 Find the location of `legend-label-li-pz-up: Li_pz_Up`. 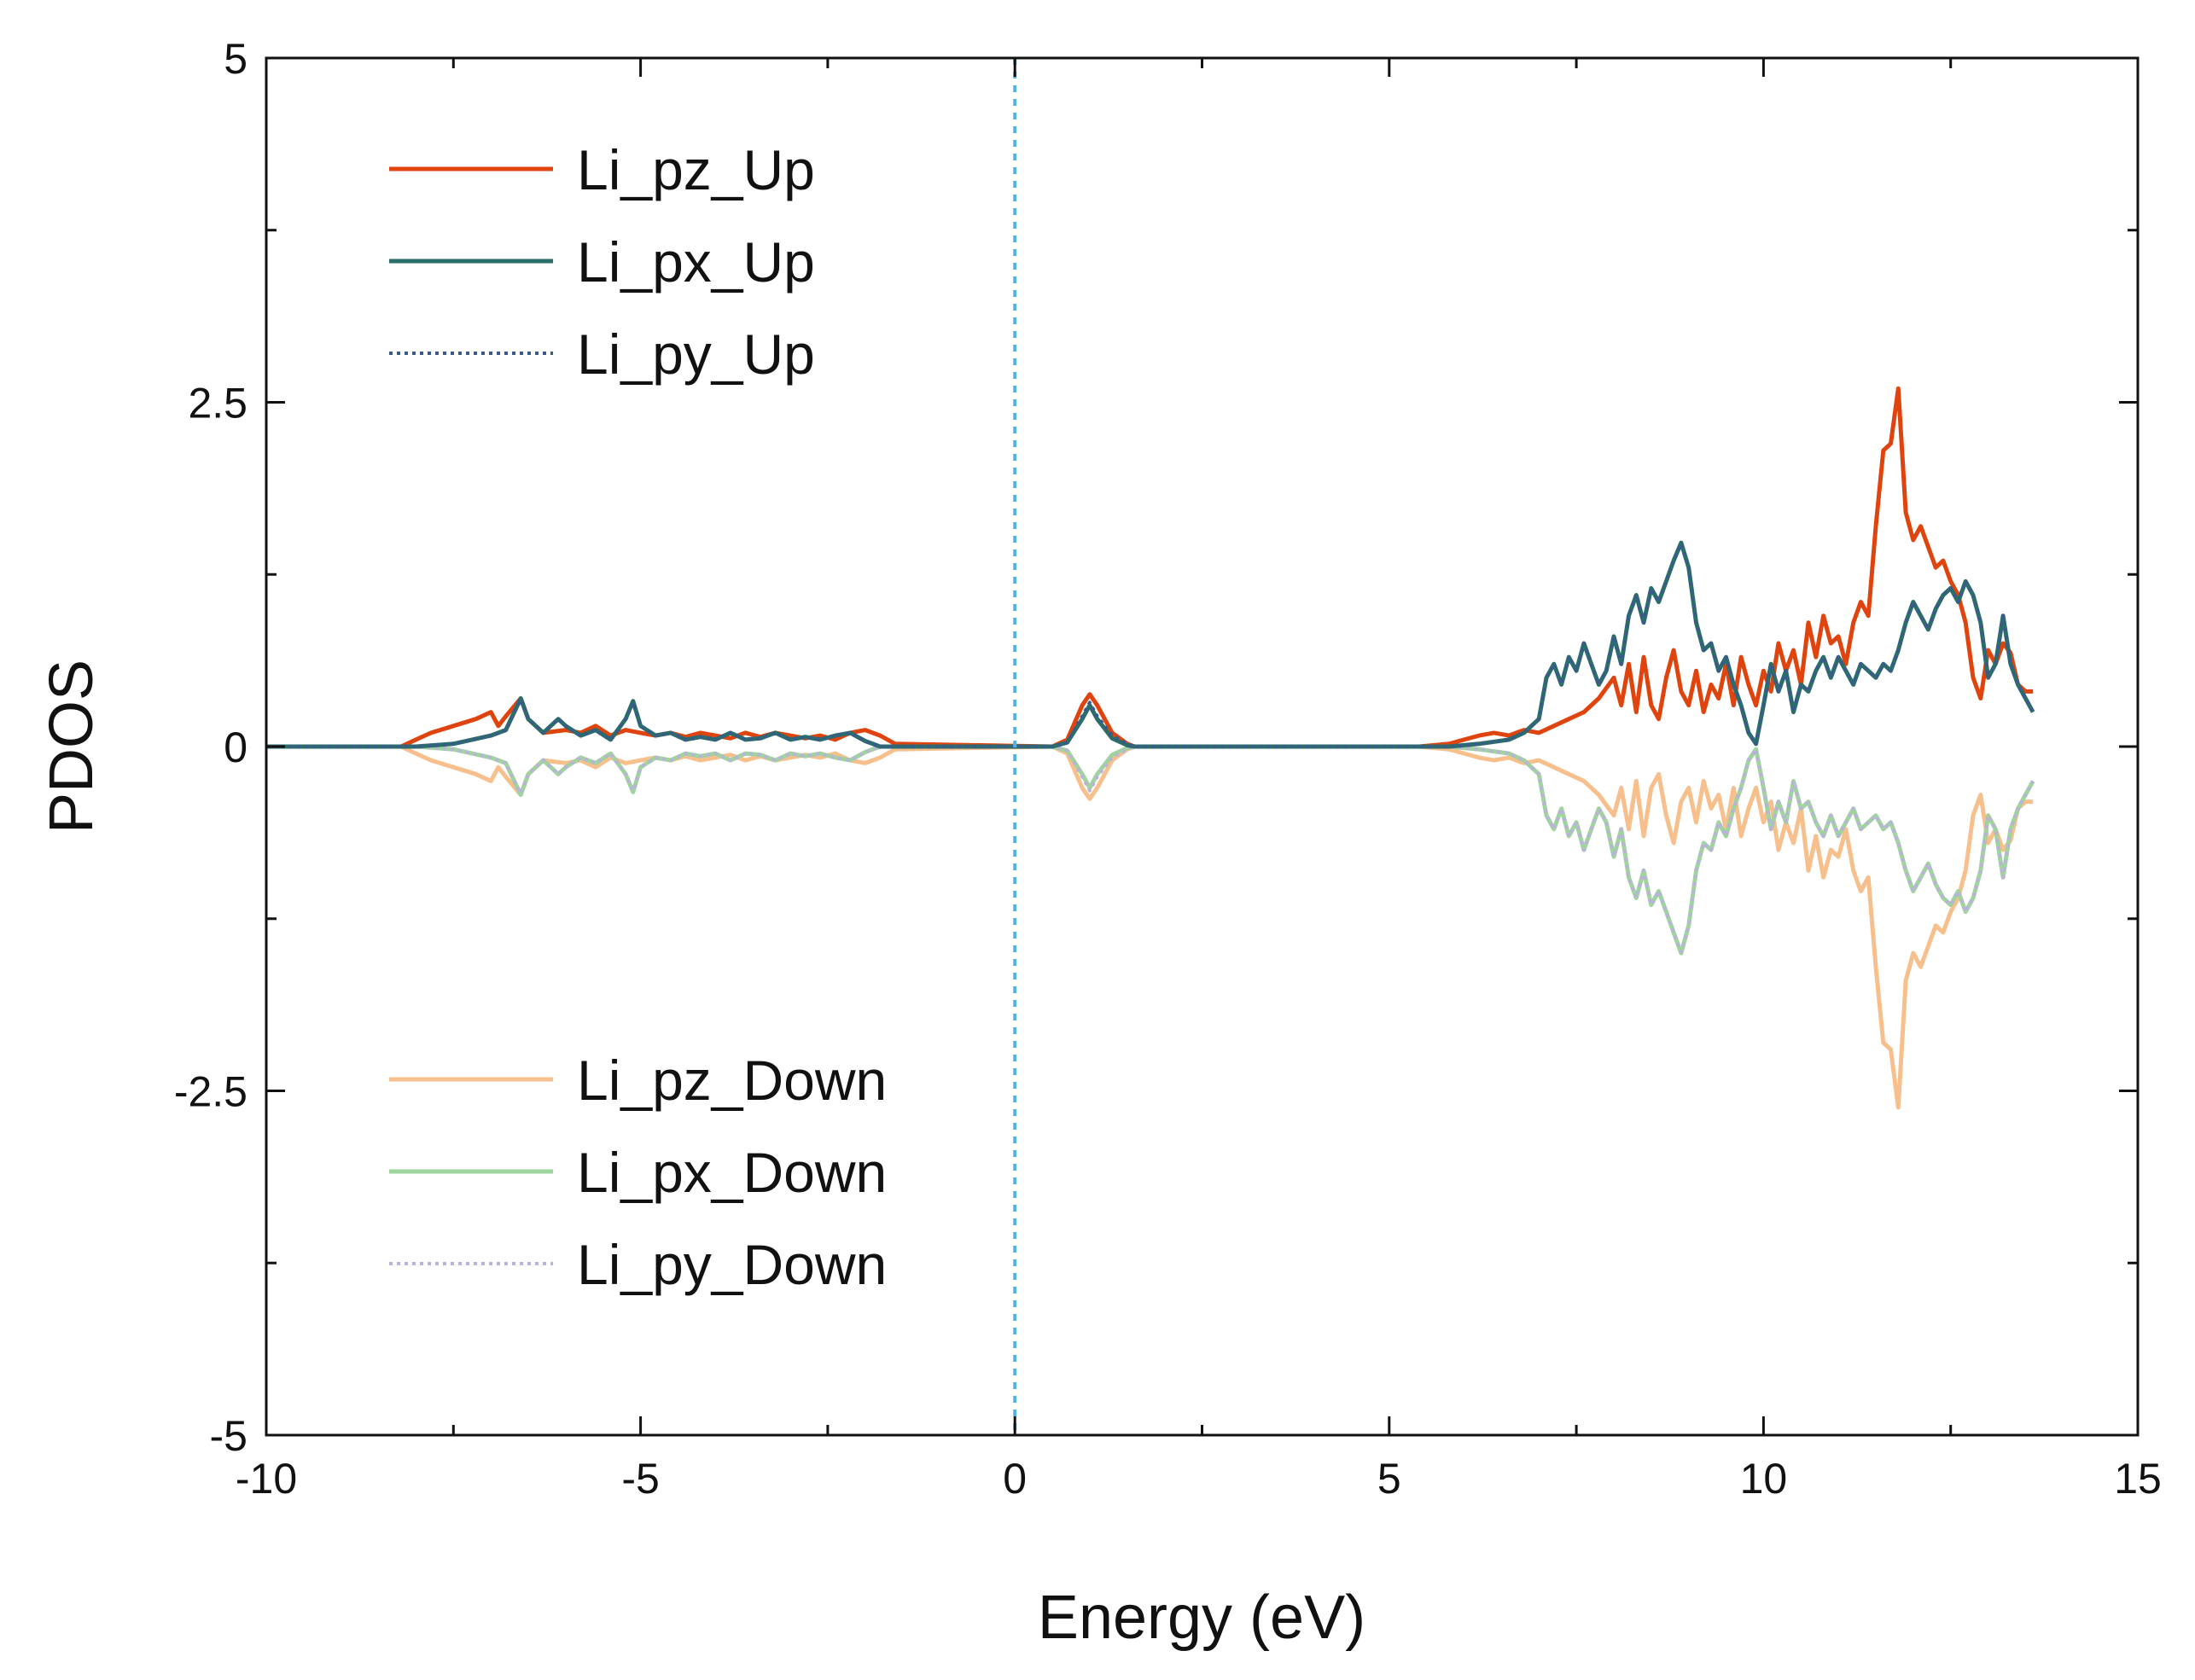

legend-label-li-pz-up: Li_pz_Up is located at coordinates (696, 169).